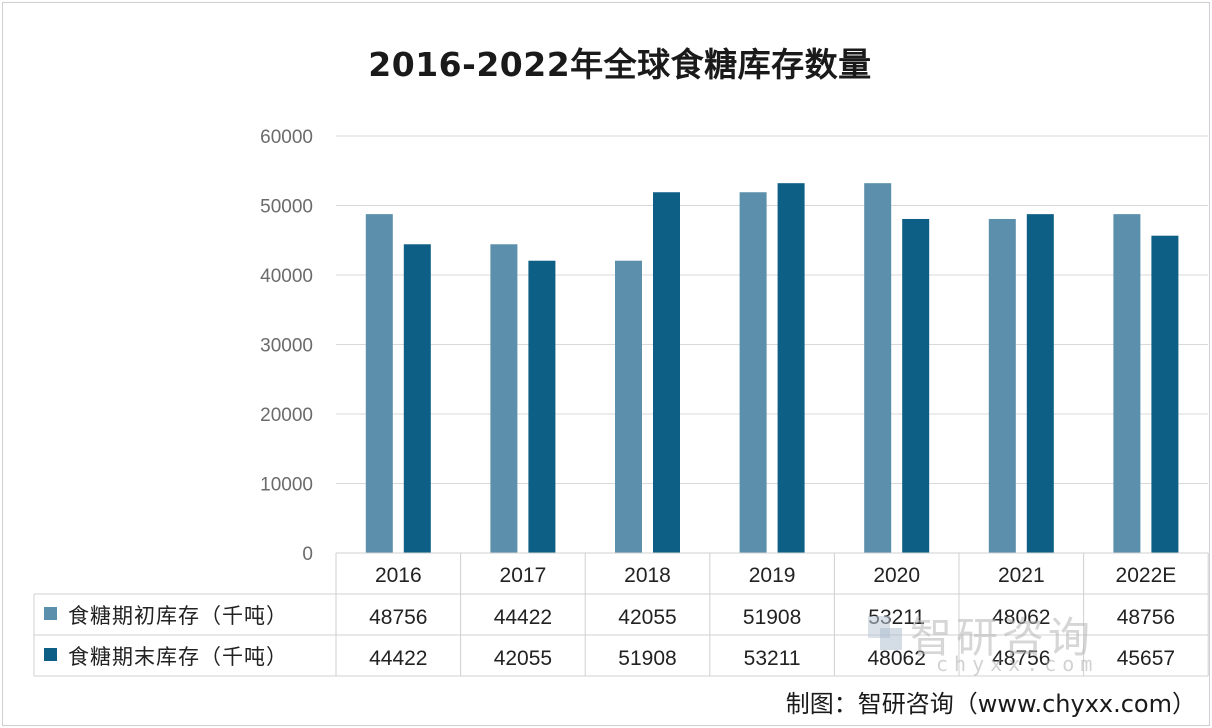 The width and height of the screenshot is (1212, 728). Describe the element at coordinates (628, 406) in the screenshot. I see `bar-opening-2018` at that location.